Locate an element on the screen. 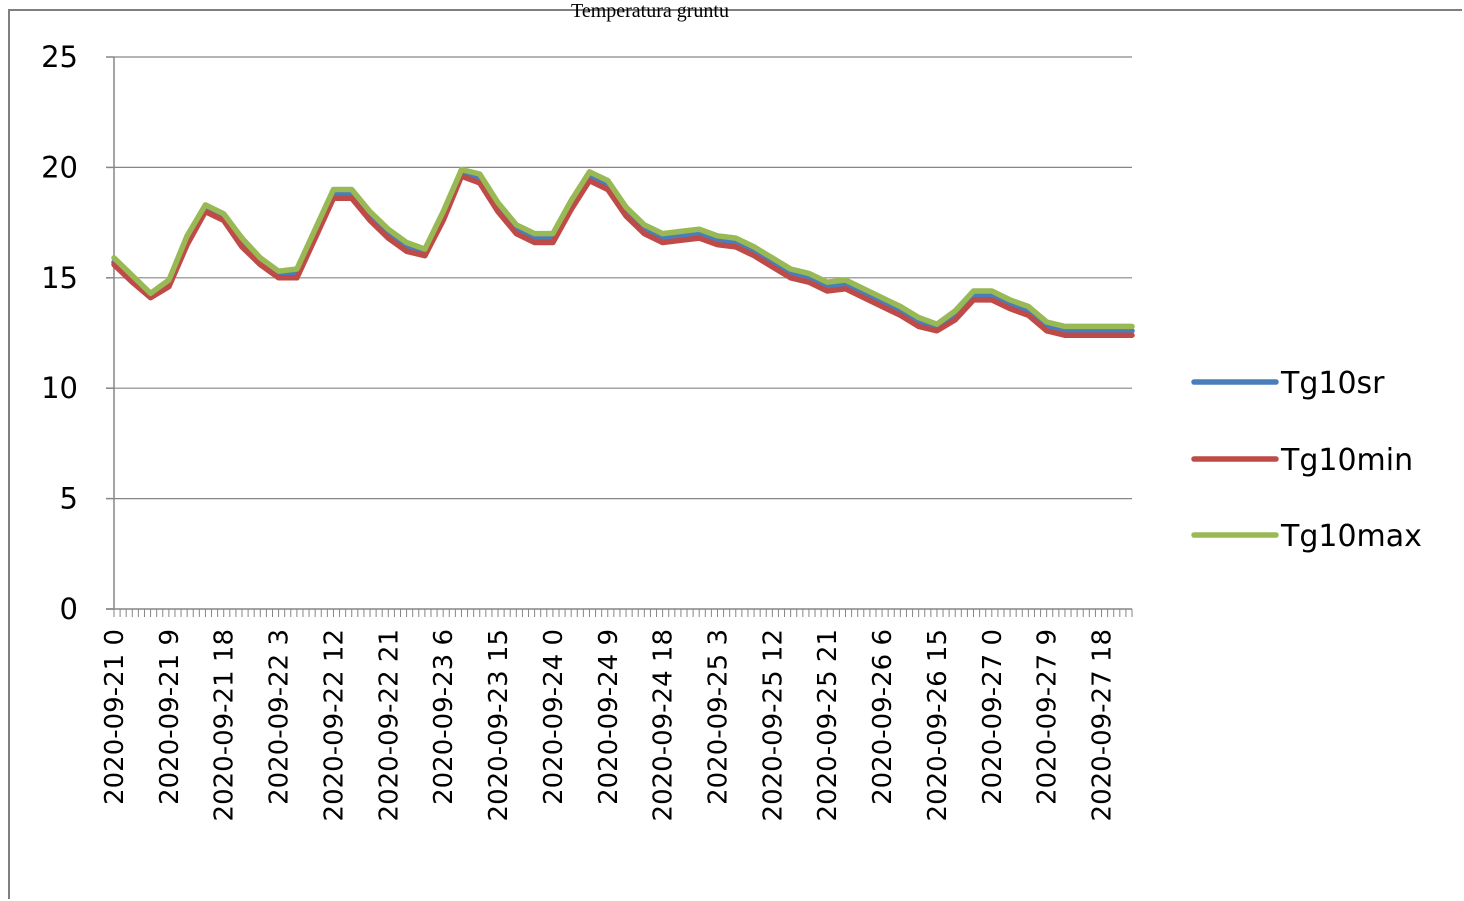  series-line-tg10max is located at coordinates (623, 248).